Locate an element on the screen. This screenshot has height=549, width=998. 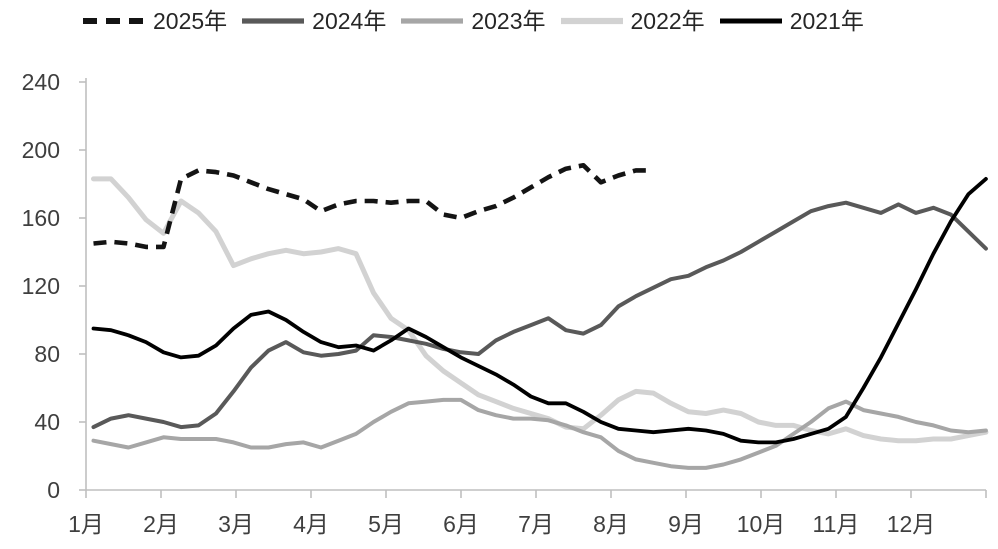
legend-label: 2025年 is located at coordinates (190, 20).